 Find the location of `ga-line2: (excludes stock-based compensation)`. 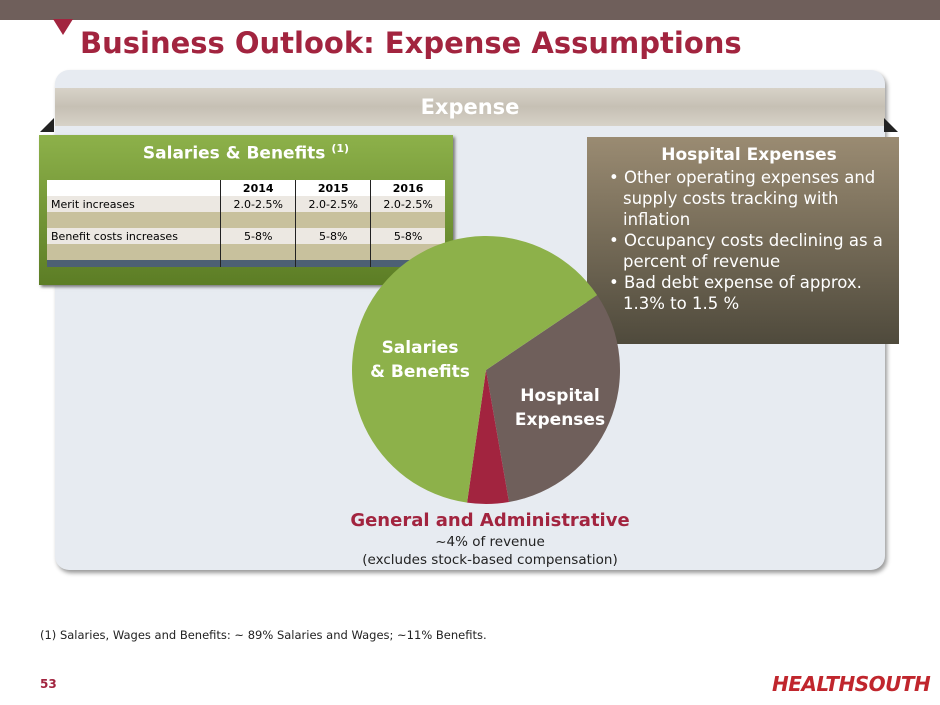

ga-line2: (excludes stock-based compensation) is located at coordinates (490, 560).